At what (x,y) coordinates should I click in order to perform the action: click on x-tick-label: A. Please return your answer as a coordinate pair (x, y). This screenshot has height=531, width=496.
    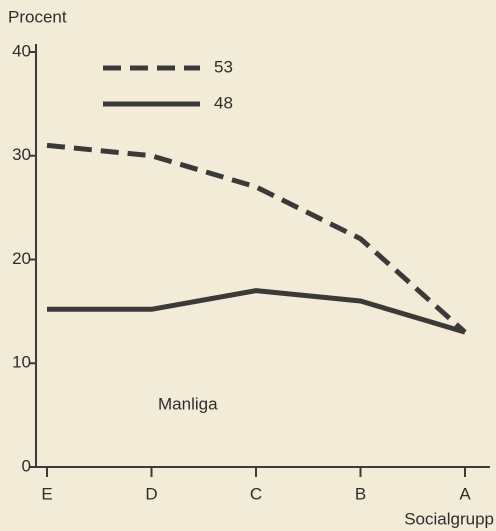
    Looking at the image, I should click on (465, 493).